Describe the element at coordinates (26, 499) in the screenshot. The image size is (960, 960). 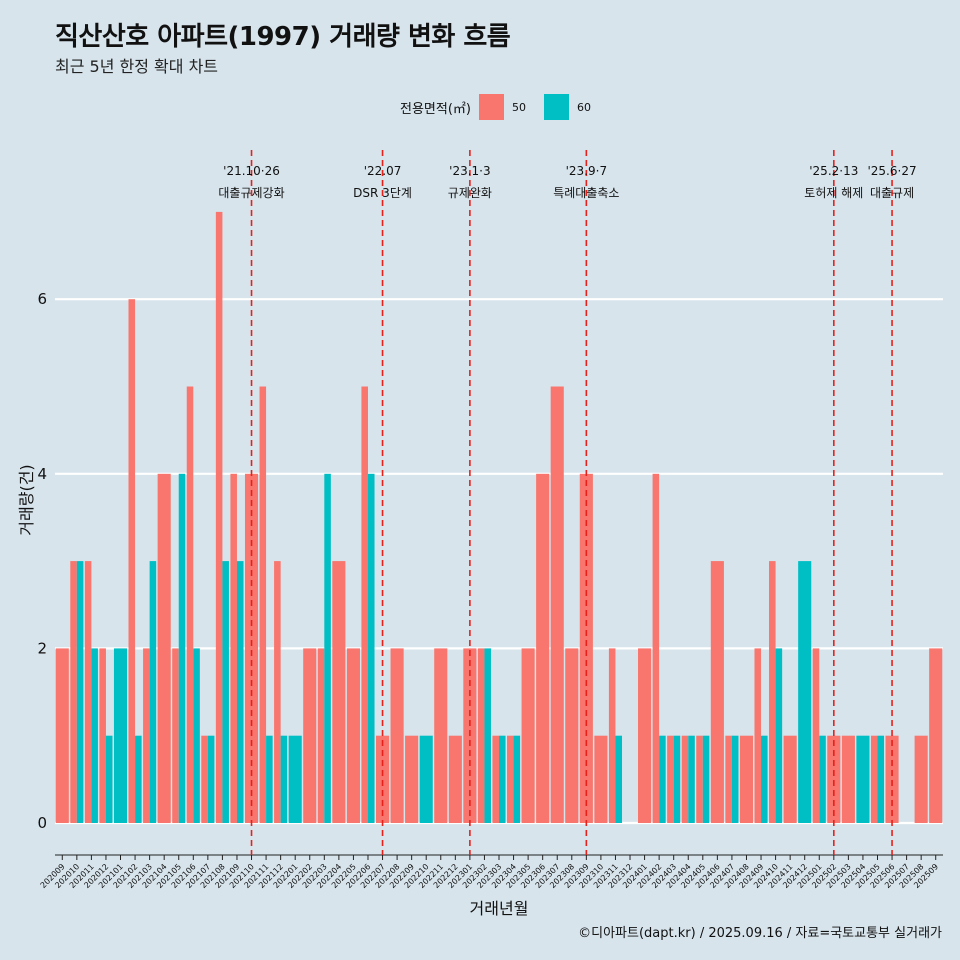
I see `y-axis-title: 거래량(건)` at that location.